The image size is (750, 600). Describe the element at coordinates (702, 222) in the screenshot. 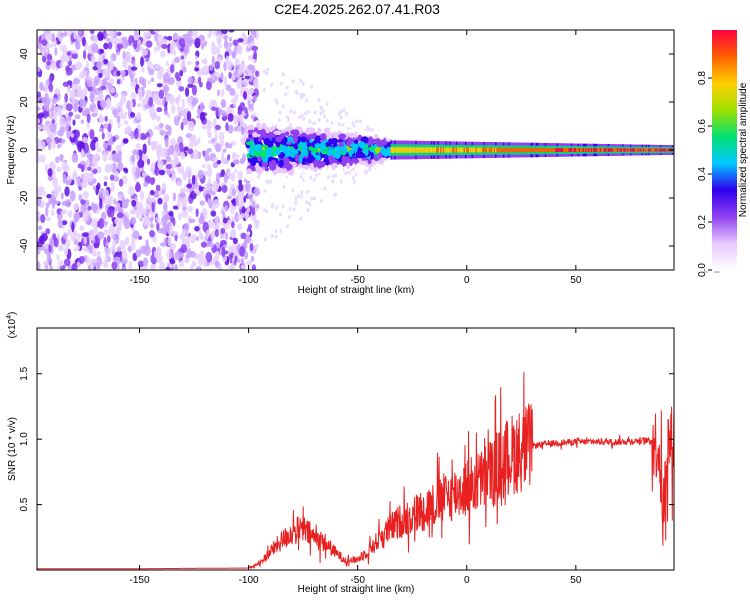

I see `colorbar-tick-label: 0.2` at that location.